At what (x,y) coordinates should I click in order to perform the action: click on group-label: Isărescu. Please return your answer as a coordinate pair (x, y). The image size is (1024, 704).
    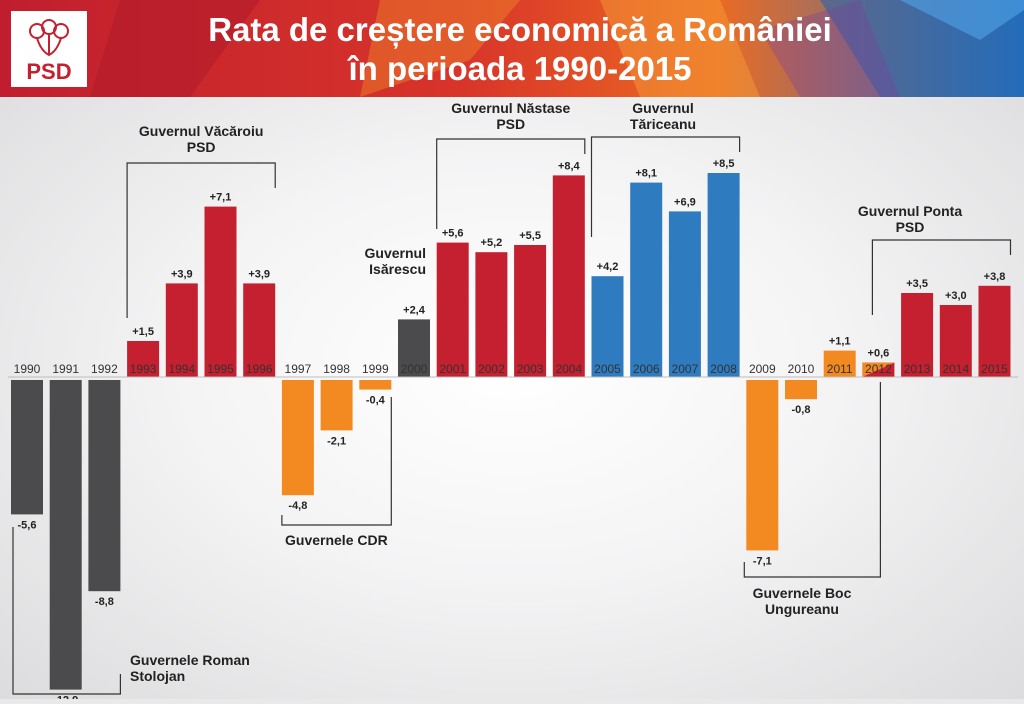
    Looking at the image, I should click on (397, 269).